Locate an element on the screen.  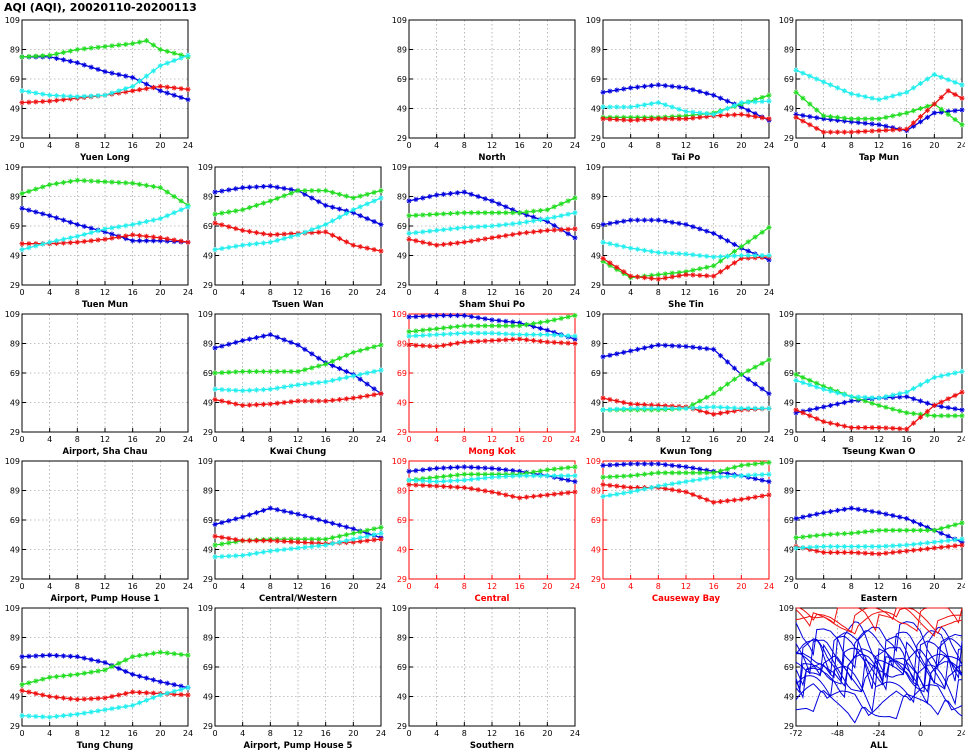
panel-title: Tai Po is located at coordinates (686, 158).